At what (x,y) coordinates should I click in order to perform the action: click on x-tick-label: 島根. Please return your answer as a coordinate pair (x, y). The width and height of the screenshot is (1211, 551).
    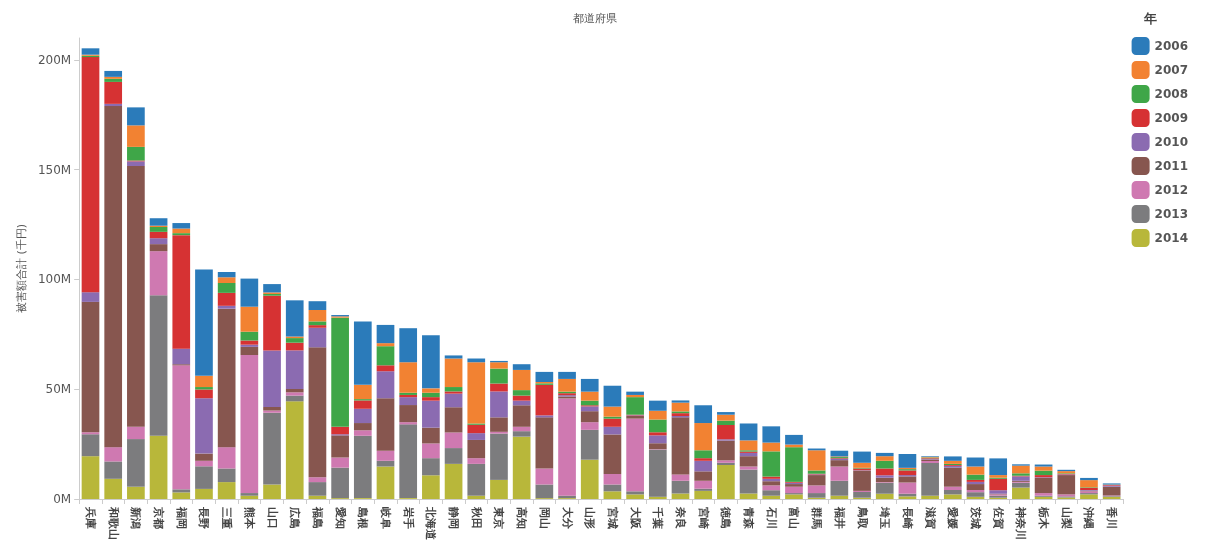
    Looking at the image, I should click on (363, 518).